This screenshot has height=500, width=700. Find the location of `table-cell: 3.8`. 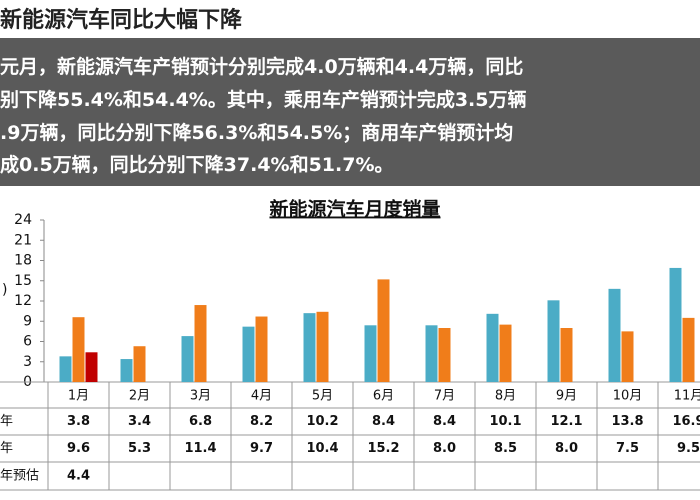

table-cell: 3.8 is located at coordinates (78, 421).